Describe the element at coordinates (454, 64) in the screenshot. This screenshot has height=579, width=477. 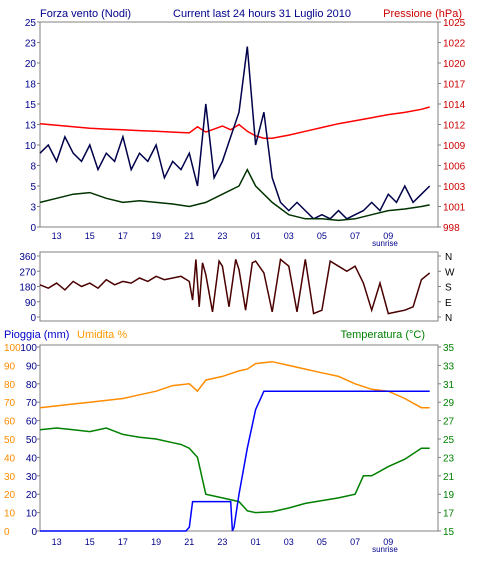
I see `pressure-tick-label: 1020` at that location.